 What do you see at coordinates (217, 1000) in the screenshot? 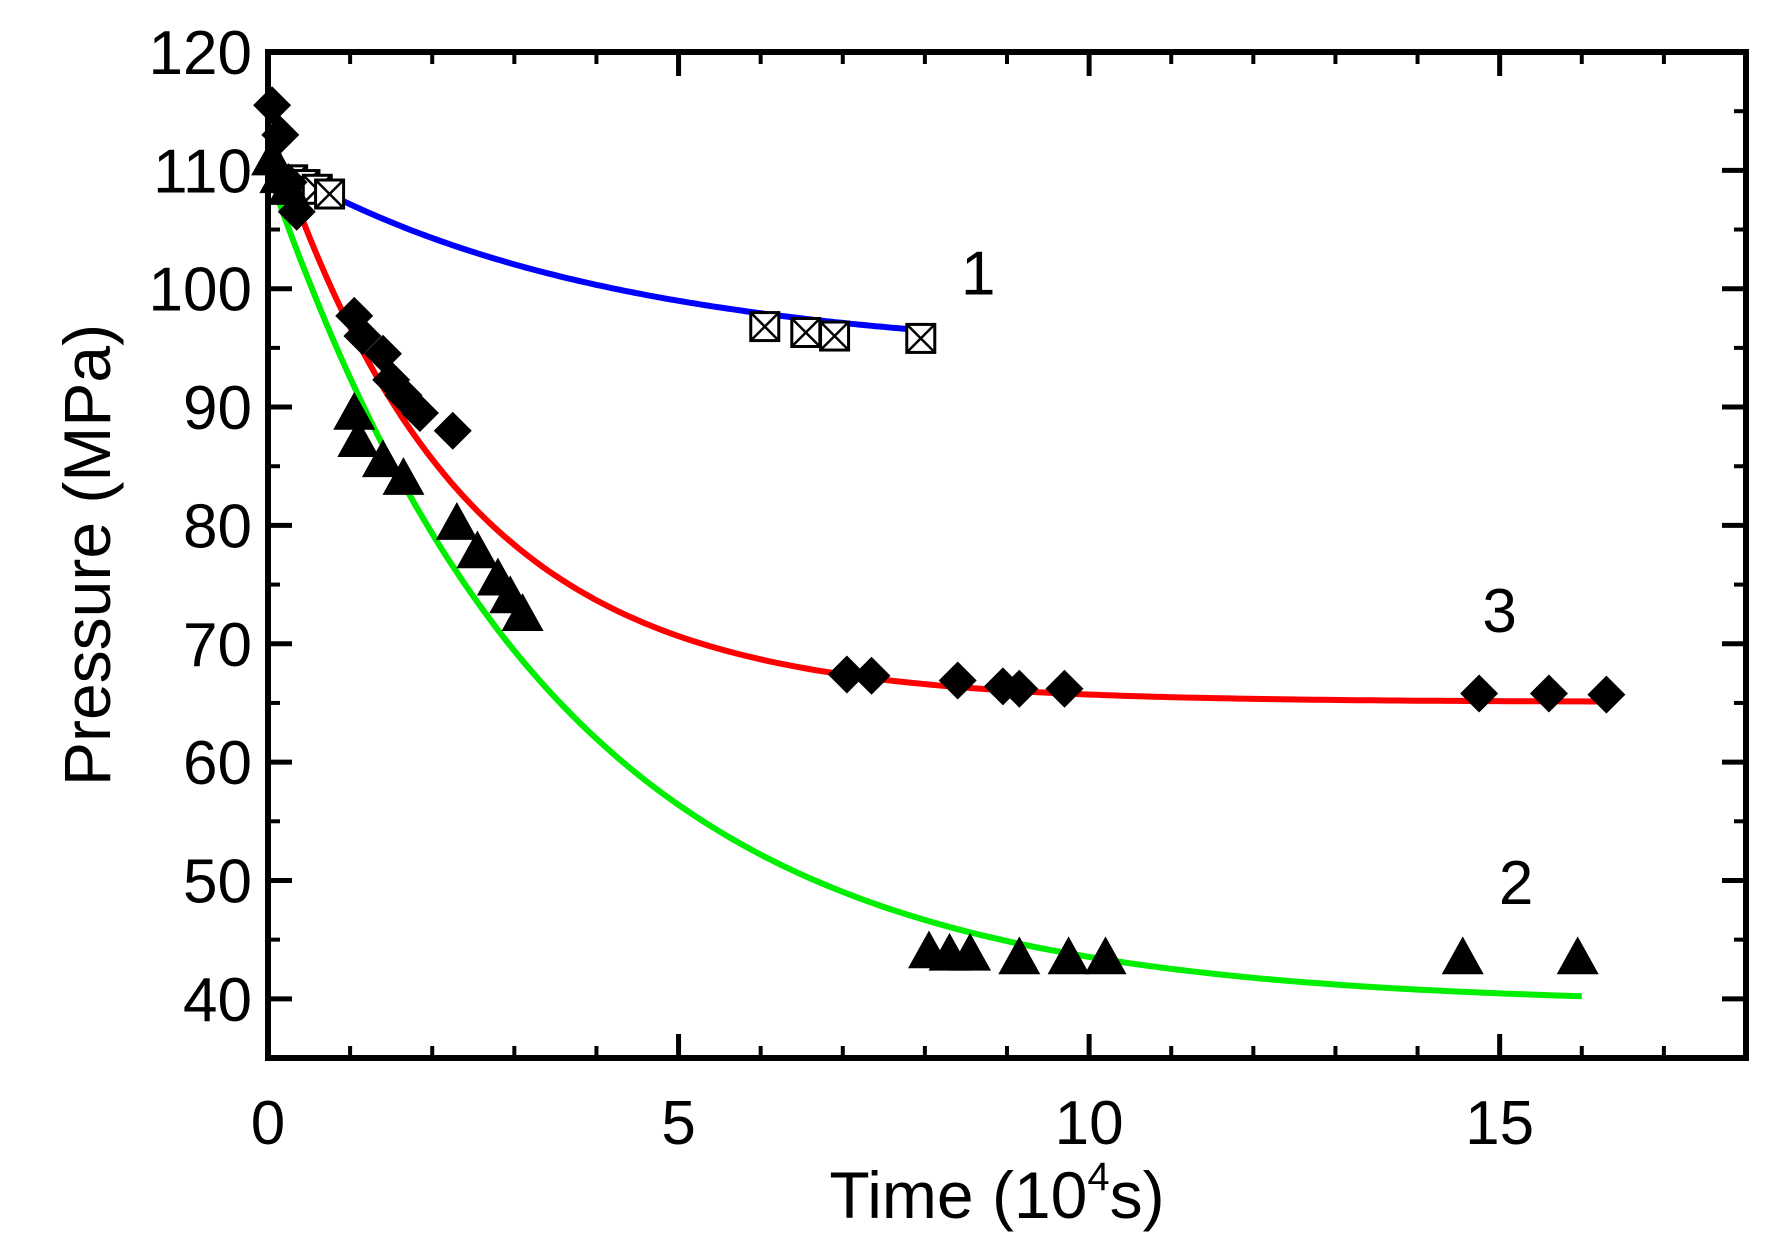
I see `y-tick-label: 40` at bounding box center [217, 1000].